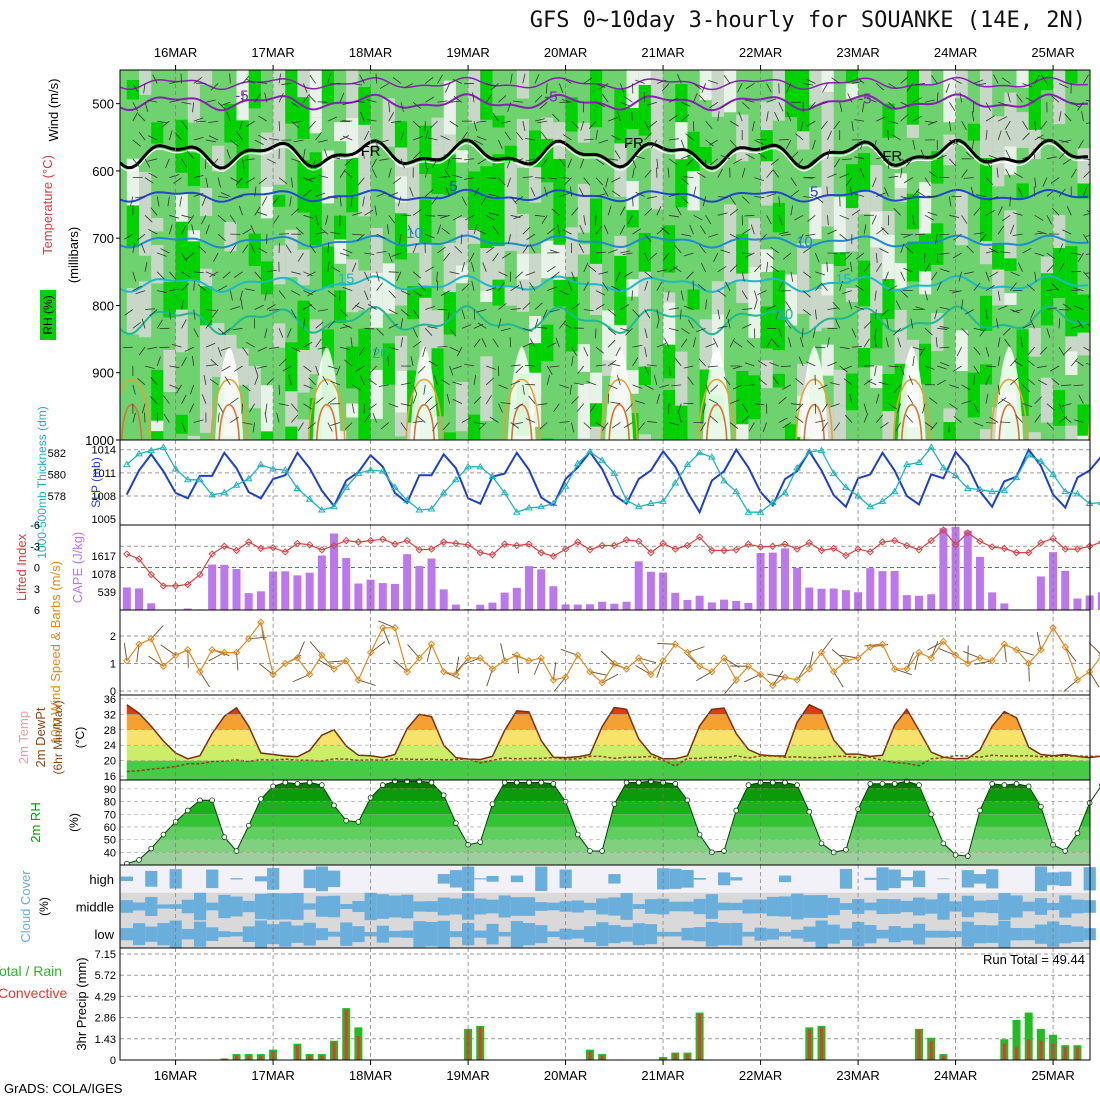 This screenshot has width=1100, height=1100. Describe the element at coordinates (608, 785) in the screenshot. I see `rh-band` at that location.